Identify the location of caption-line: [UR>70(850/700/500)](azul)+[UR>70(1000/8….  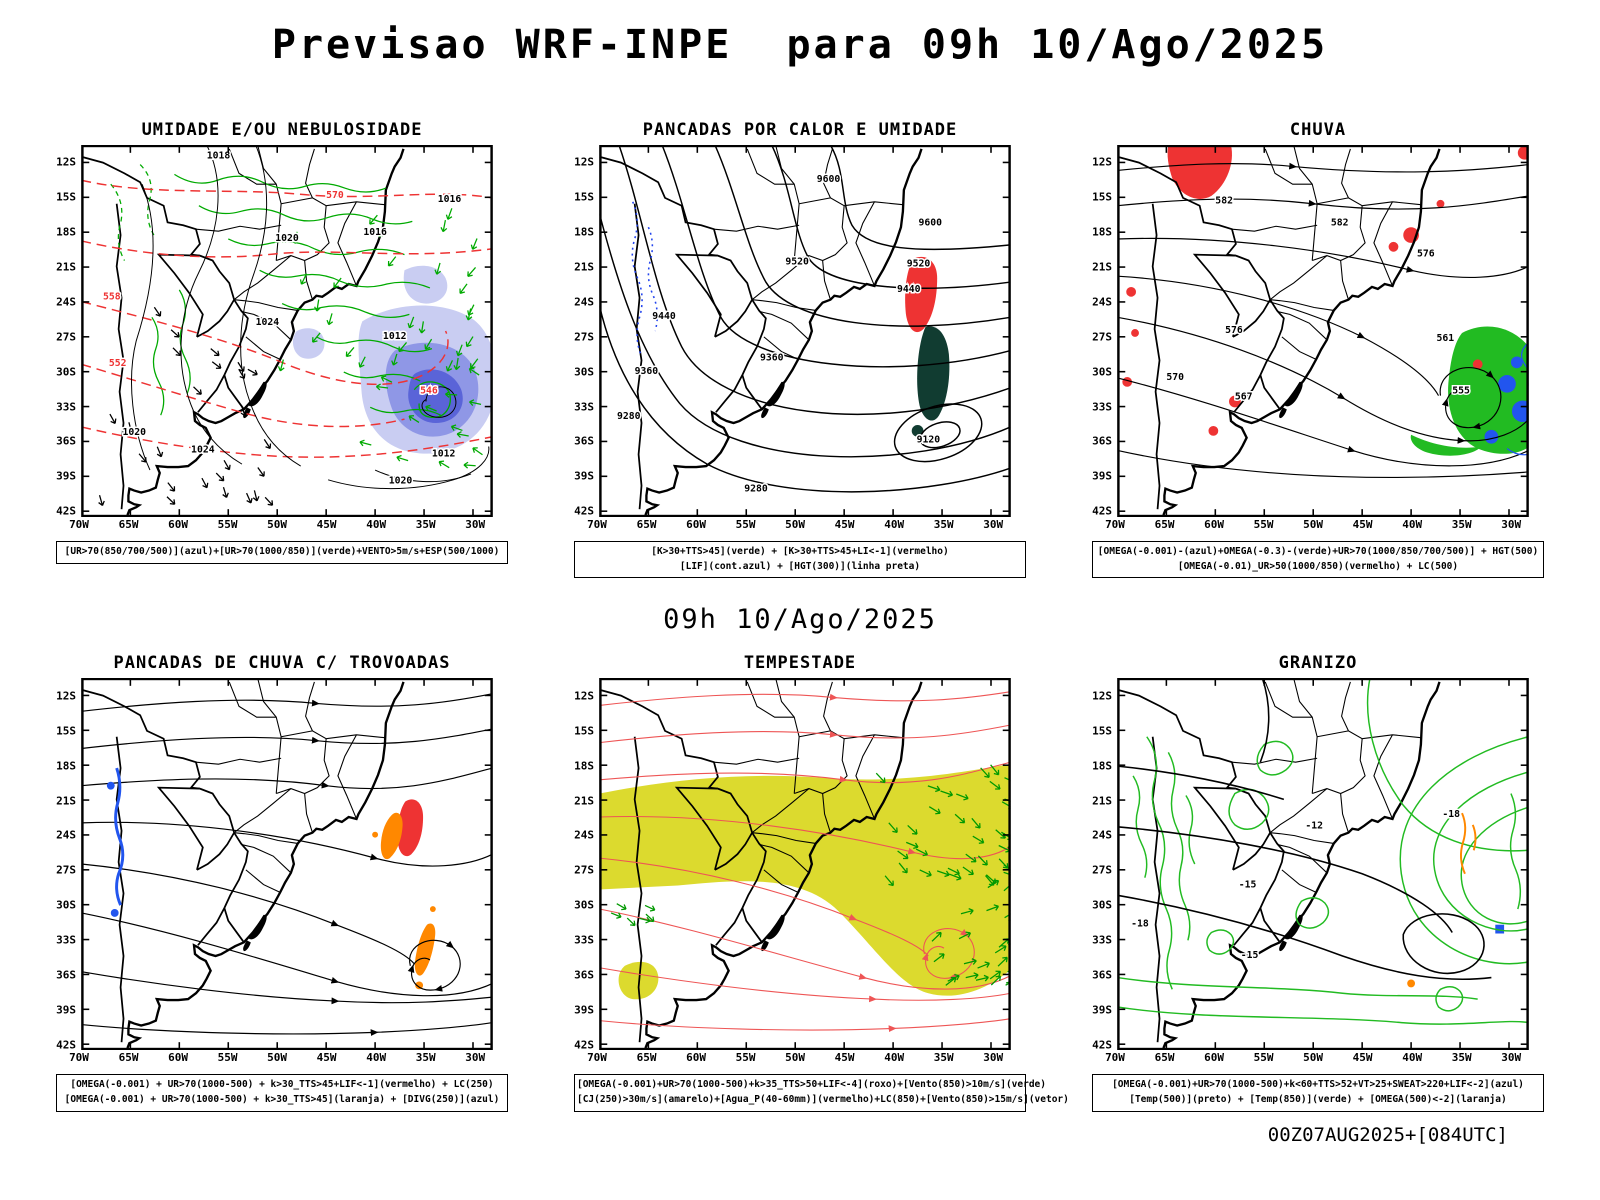
(282, 551).